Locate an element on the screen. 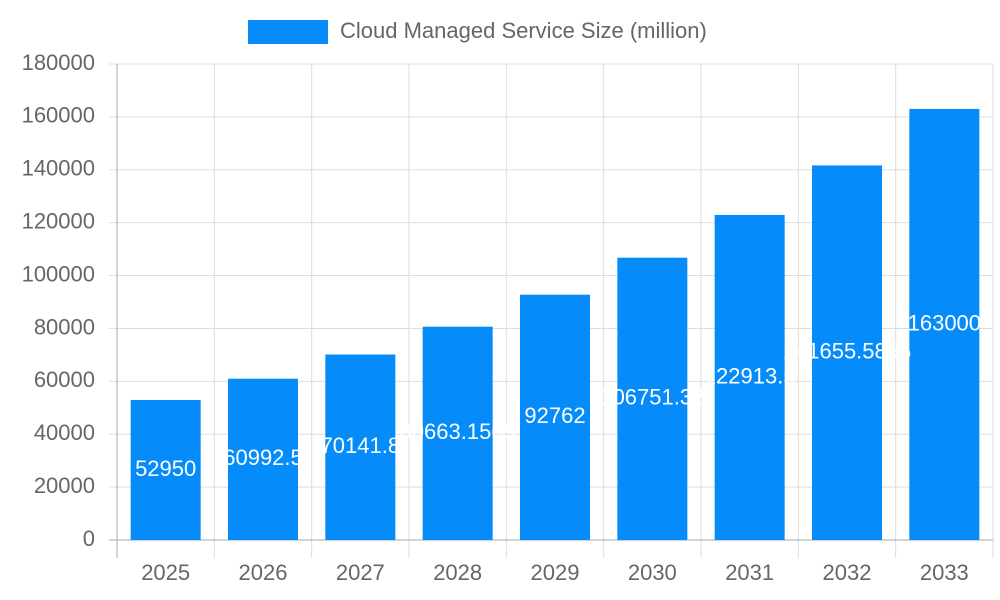 This screenshot has height=600, width=1000. y-tick-label: 120000 is located at coordinates (58, 220).